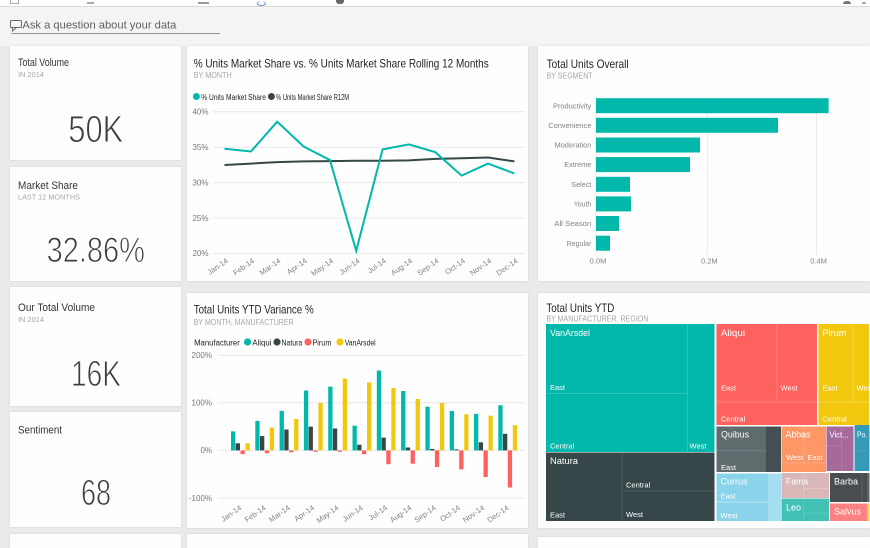  What do you see at coordinates (735, 435) in the screenshot?
I see `svg-text: Quibus` at bounding box center [735, 435].